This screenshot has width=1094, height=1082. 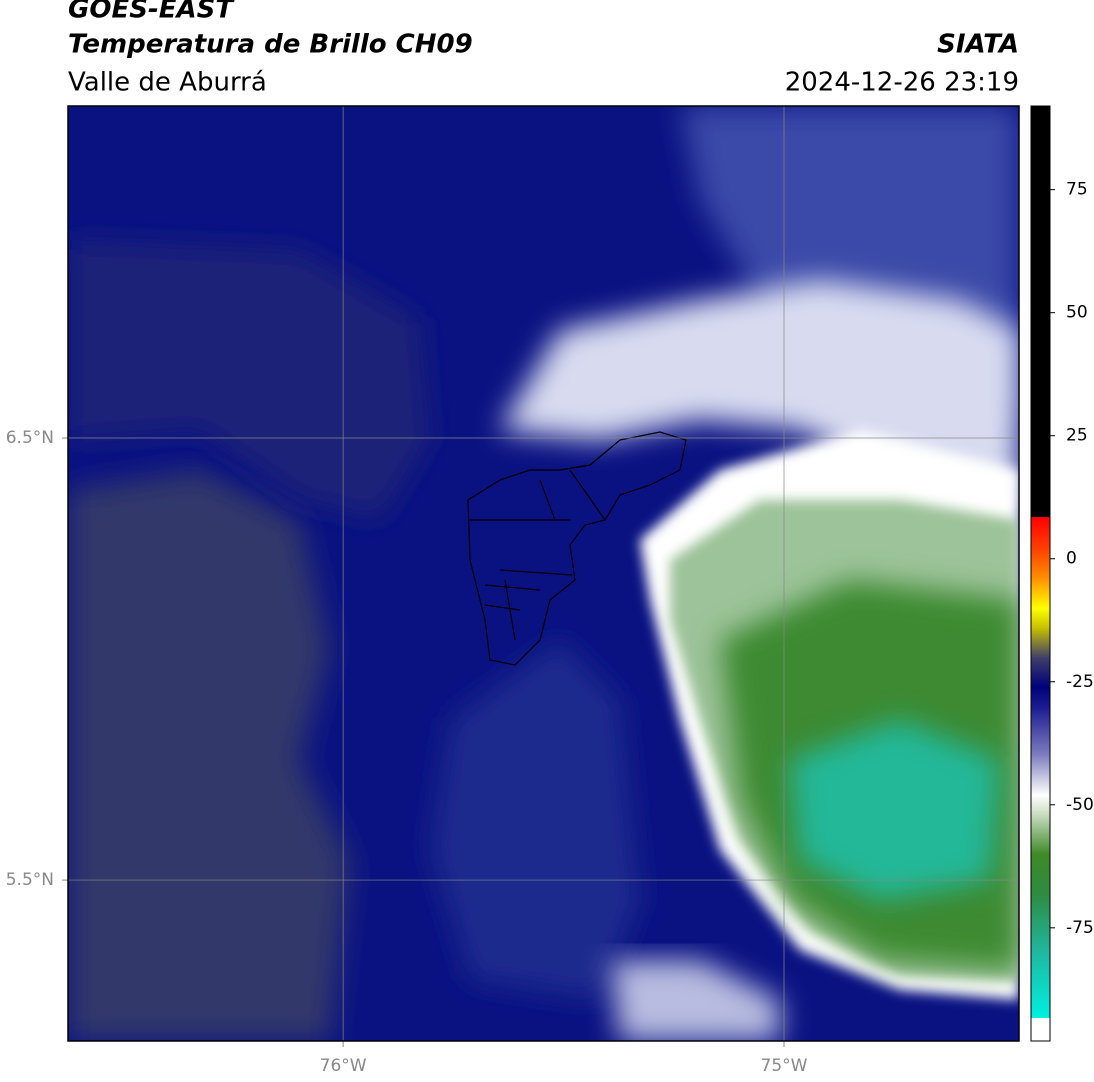 What do you see at coordinates (1077, 436) in the screenshot?
I see `colorbar-tick-label: 25` at bounding box center [1077, 436].